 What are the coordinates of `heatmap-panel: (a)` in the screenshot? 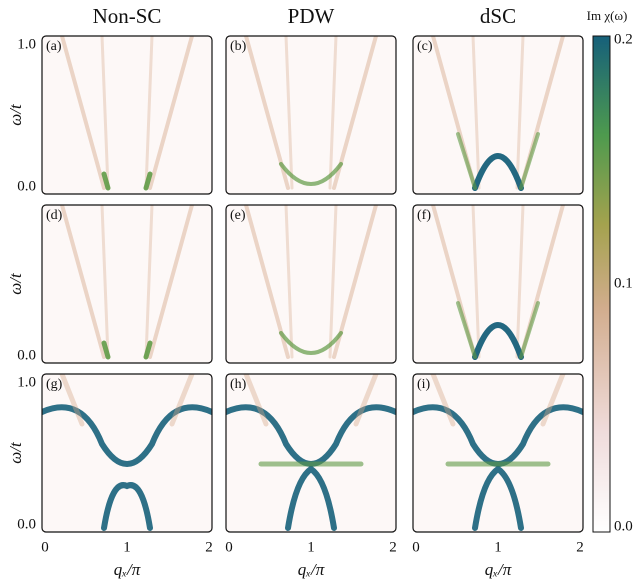 It's located at (127, 115).